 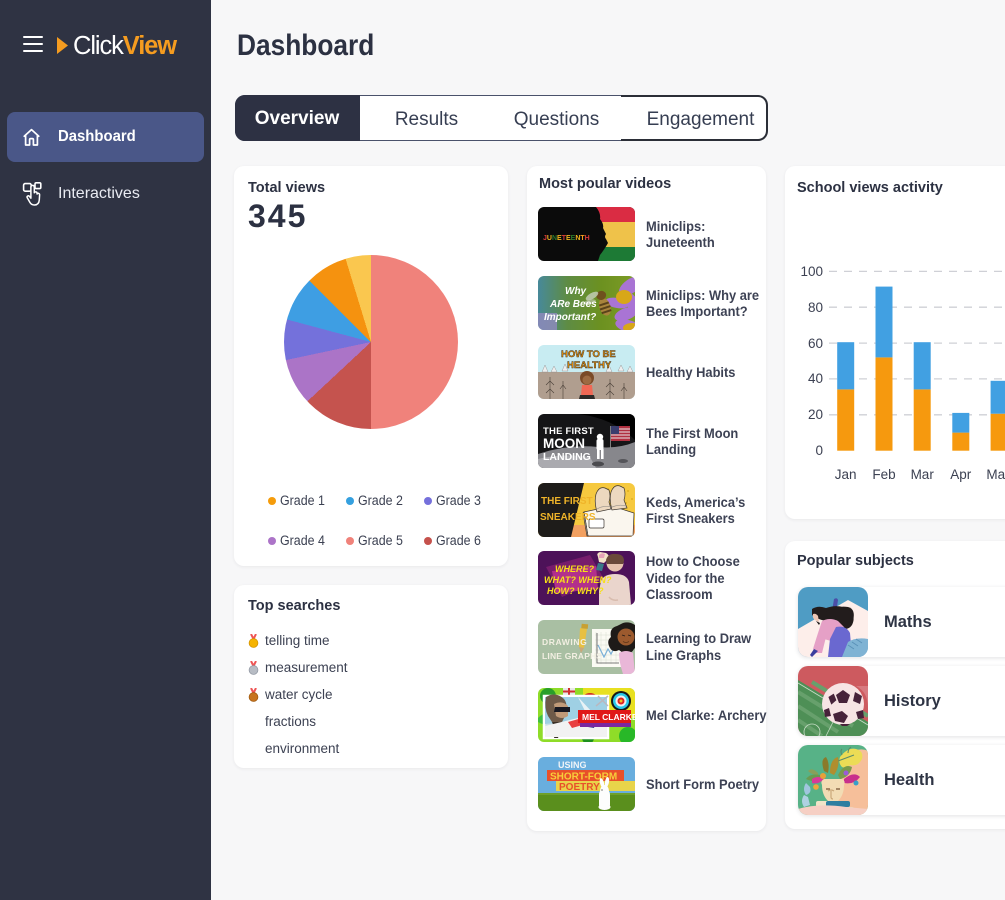 What do you see at coordinates (564, 642) in the screenshot?
I see `svg-text: DRAWING` at bounding box center [564, 642].